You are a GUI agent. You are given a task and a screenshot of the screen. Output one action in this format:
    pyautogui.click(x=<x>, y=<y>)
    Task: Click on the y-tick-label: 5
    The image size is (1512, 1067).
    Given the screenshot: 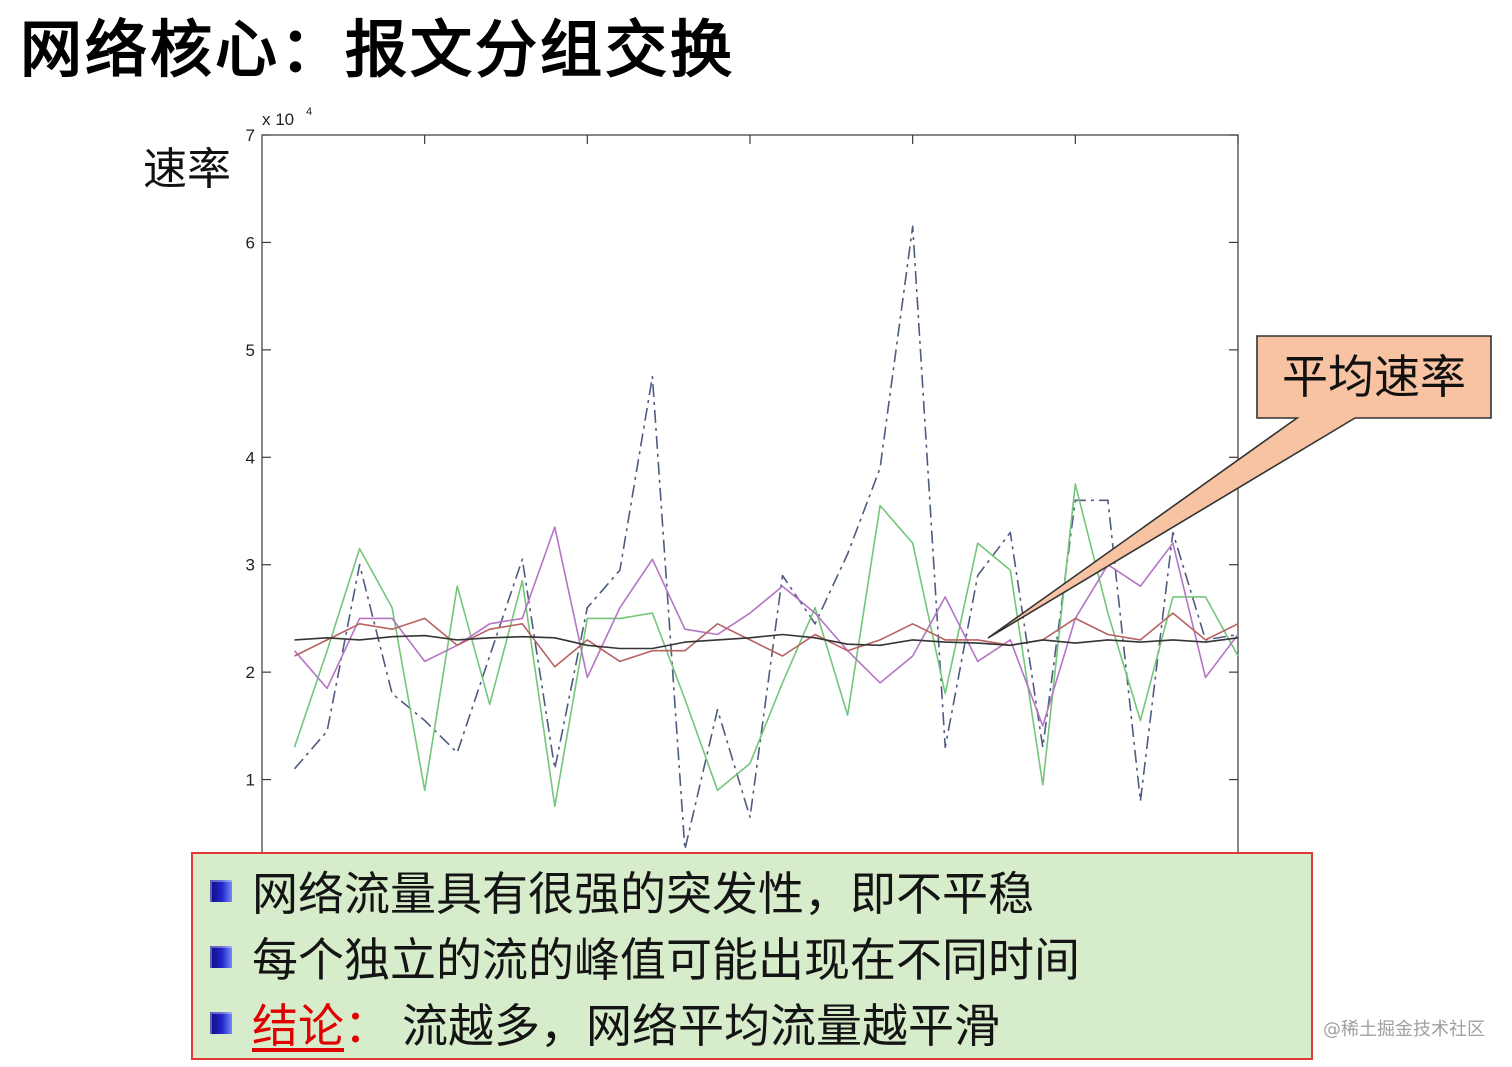 What is the action you would take?
    pyautogui.click(x=250, y=350)
    